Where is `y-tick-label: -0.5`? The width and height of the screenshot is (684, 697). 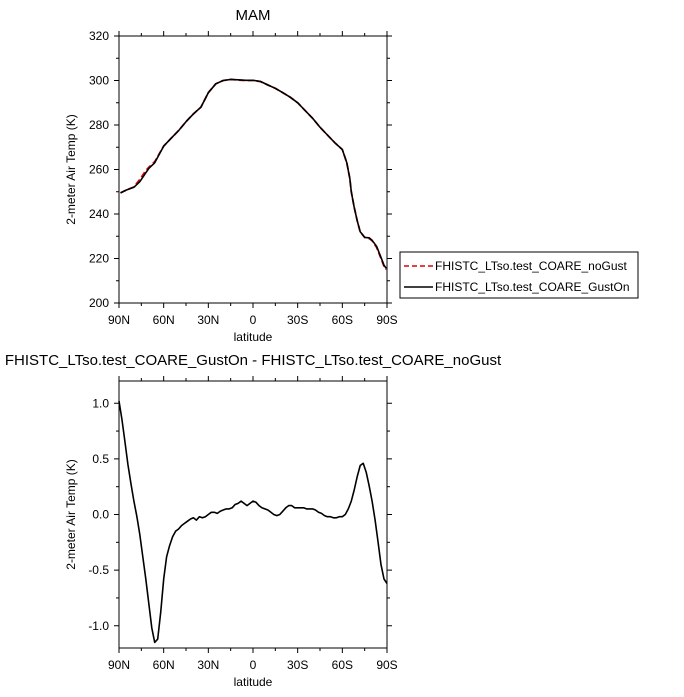
y-tick-label: -0.5 is located at coordinates (98, 570).